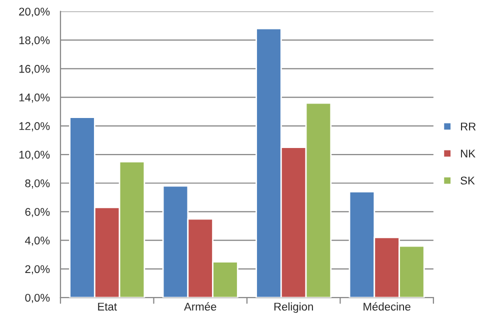  What do you see at coordinates (387, 306) in the screenshot?
I see `x-tick-label: Médecine` at bounding box center [387, 306].